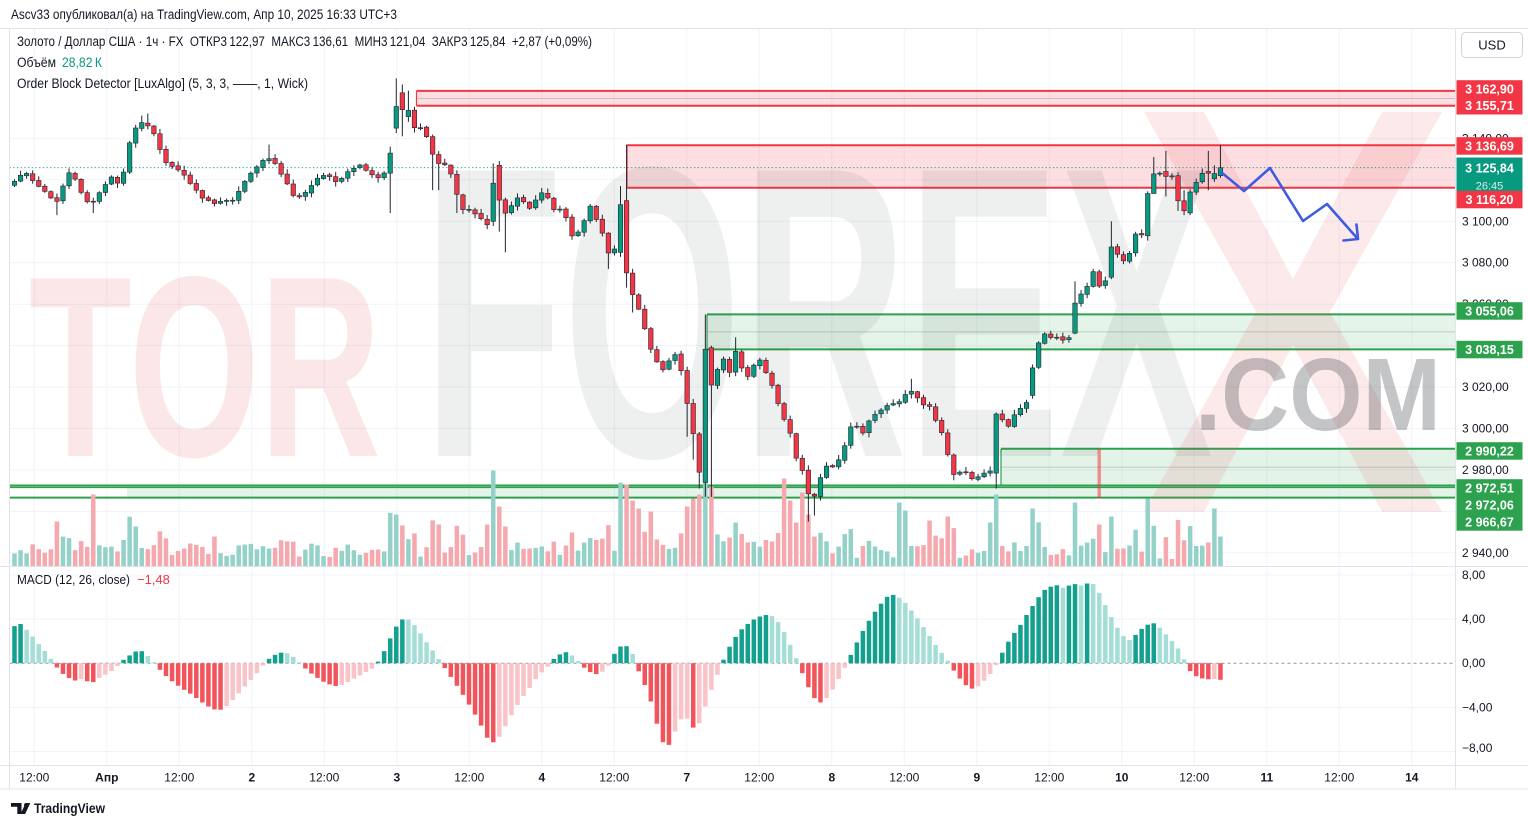  What do you see at coordinates (1485, 221) in the screenshot?
I see `svg-text: 3 100,00` at bounding box center [1485, 221].